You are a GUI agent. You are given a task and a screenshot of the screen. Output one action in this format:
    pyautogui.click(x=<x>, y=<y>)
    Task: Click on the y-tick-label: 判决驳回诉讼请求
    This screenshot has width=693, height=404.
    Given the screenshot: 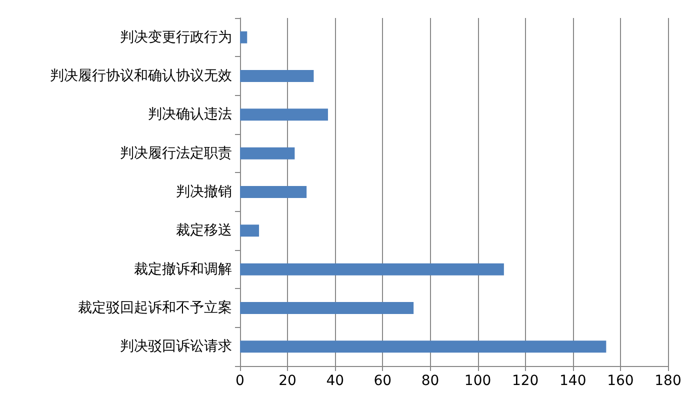 What is the action you would take?
    pyautogui.click(x=176, y=346)
    